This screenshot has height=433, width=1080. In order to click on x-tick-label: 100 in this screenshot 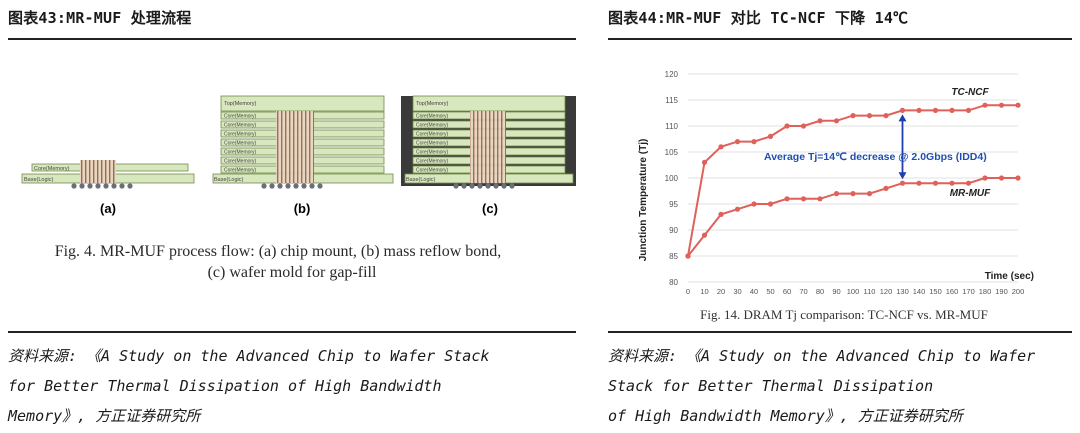, I will do `click(853, 291)`.